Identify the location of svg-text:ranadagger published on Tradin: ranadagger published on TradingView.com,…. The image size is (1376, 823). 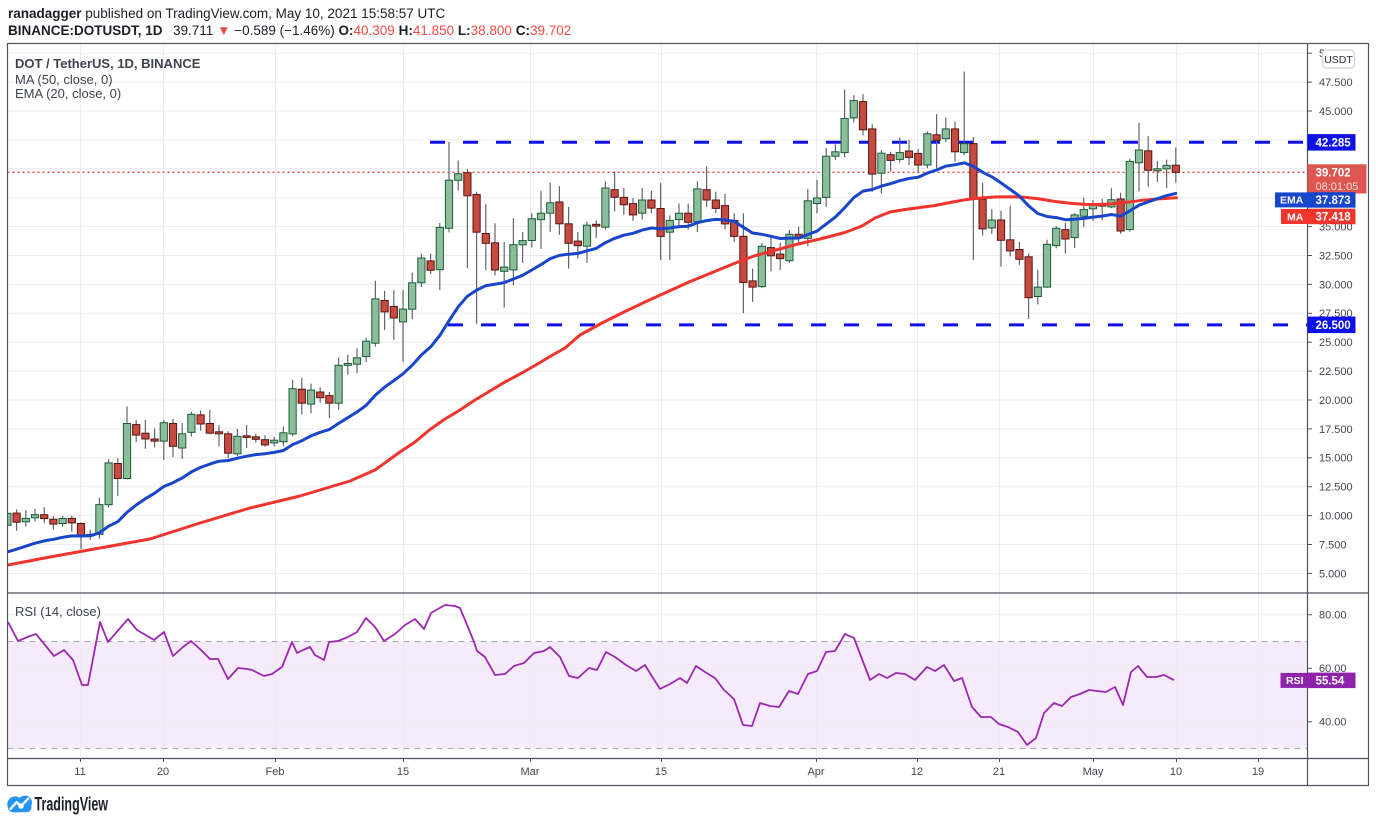
(227, 13).